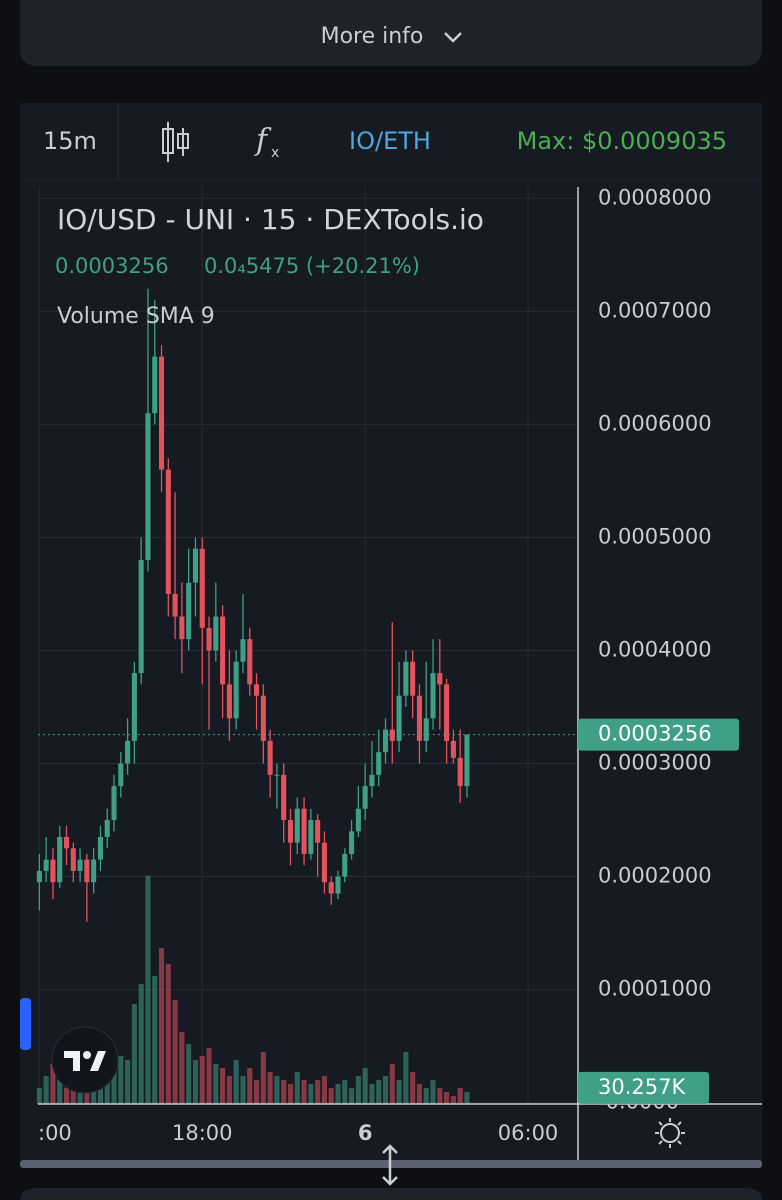 The width and height of the screenshot is (782, 1200). What do you see at coordinates (390, 1165) in the screenshot?
I see `resize-handle` at bounding box center [390, 1165].